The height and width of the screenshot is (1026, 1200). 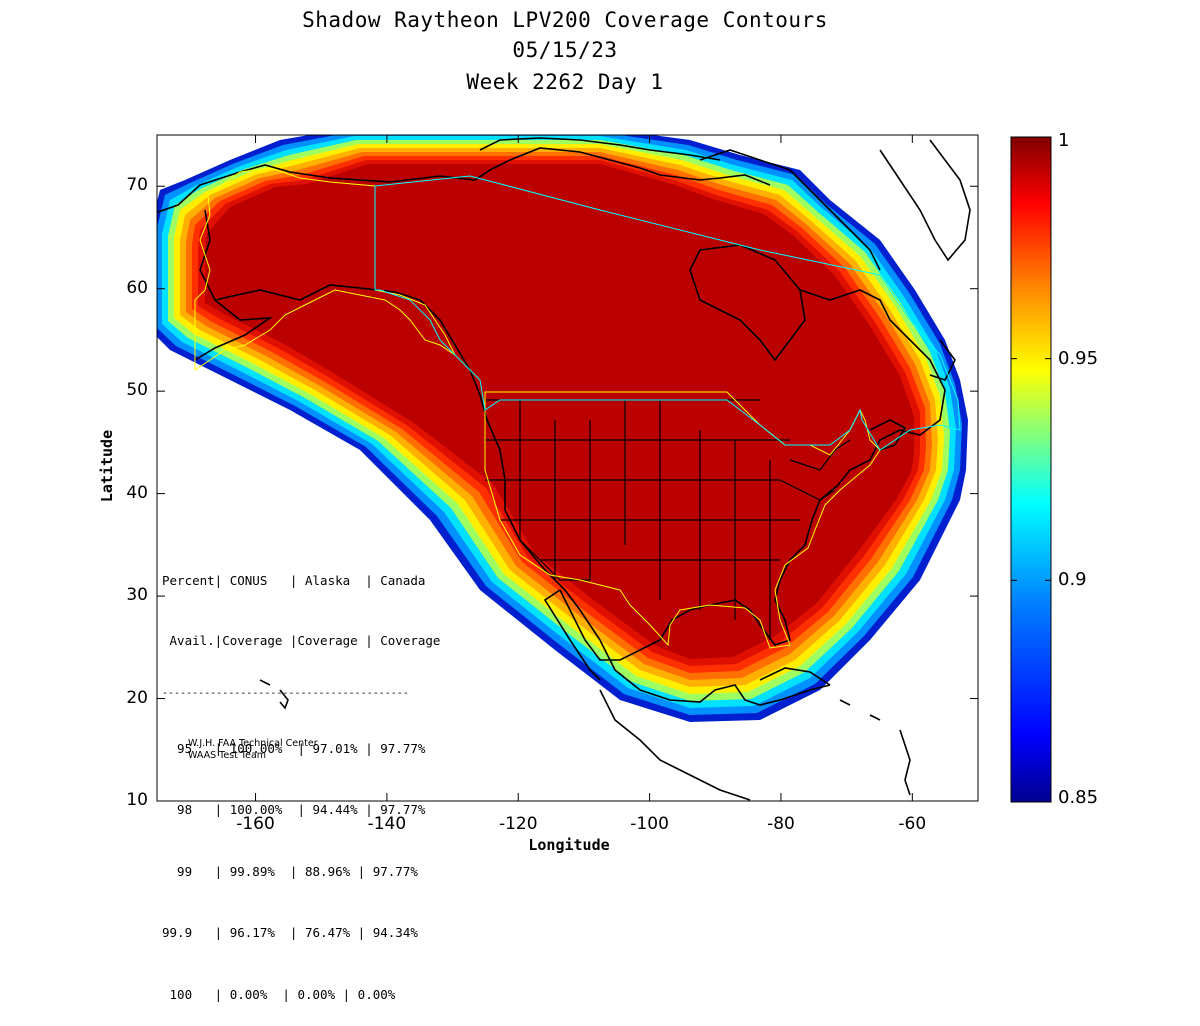 What do you see at coordinates (137, 595) in the screenshot?
I see `y-tick-label: 30` at bounding box center [137, 595].